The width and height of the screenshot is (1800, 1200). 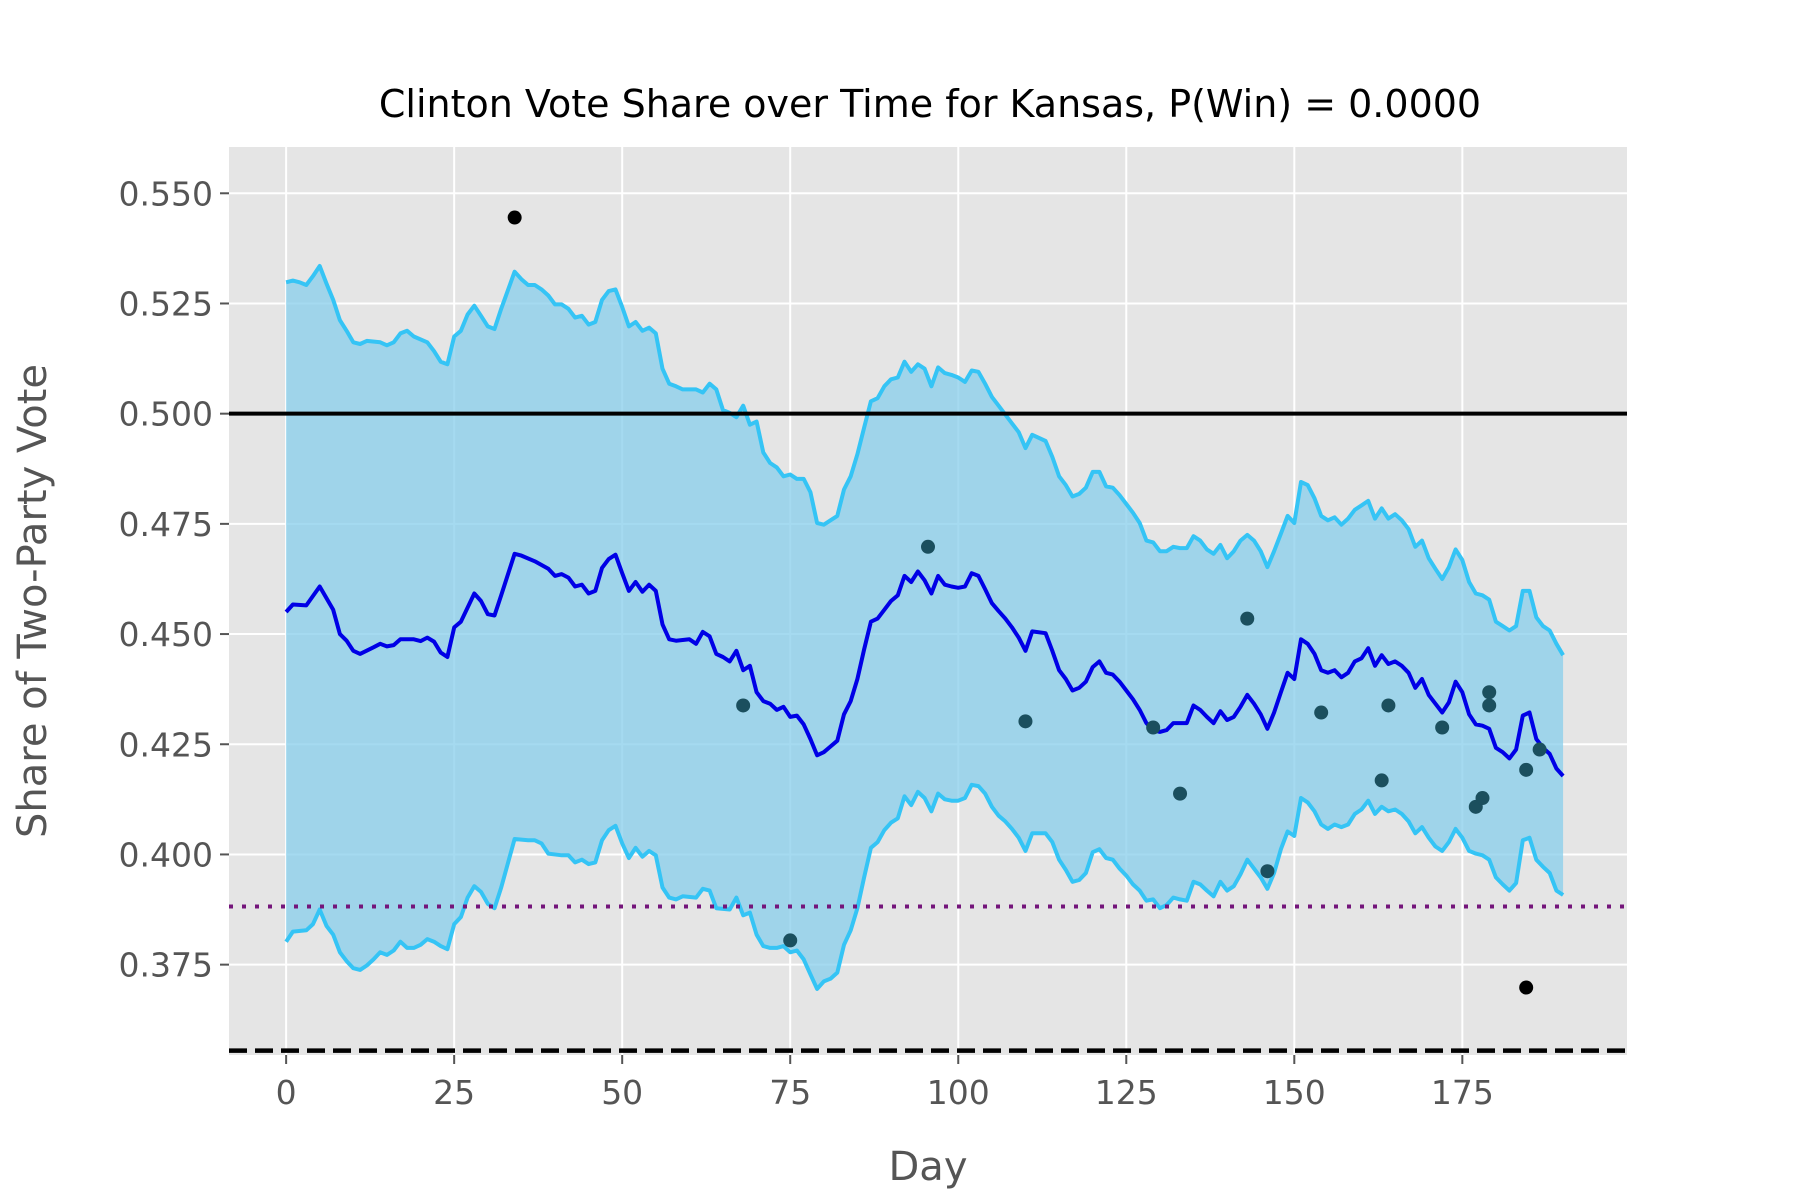 I want to click on mean-line, so click(x=924, y=664).